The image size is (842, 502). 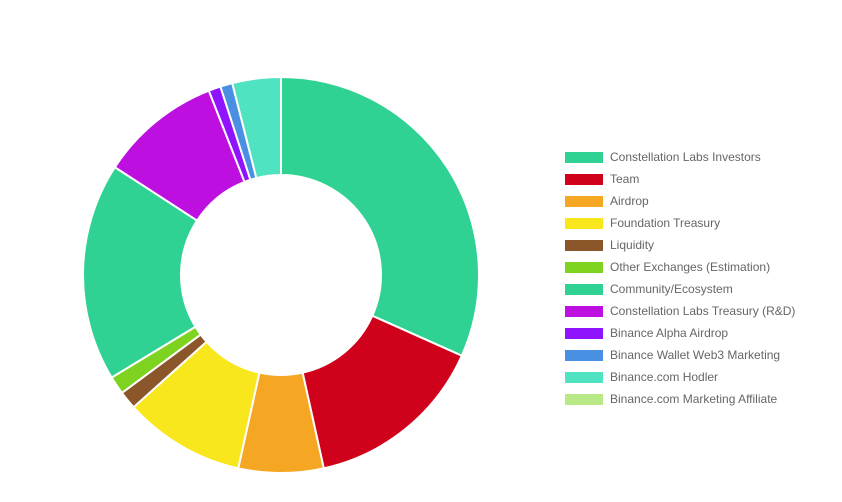 I want to click on legend-item: Foundation Treasury, so click(x=680, y=223).